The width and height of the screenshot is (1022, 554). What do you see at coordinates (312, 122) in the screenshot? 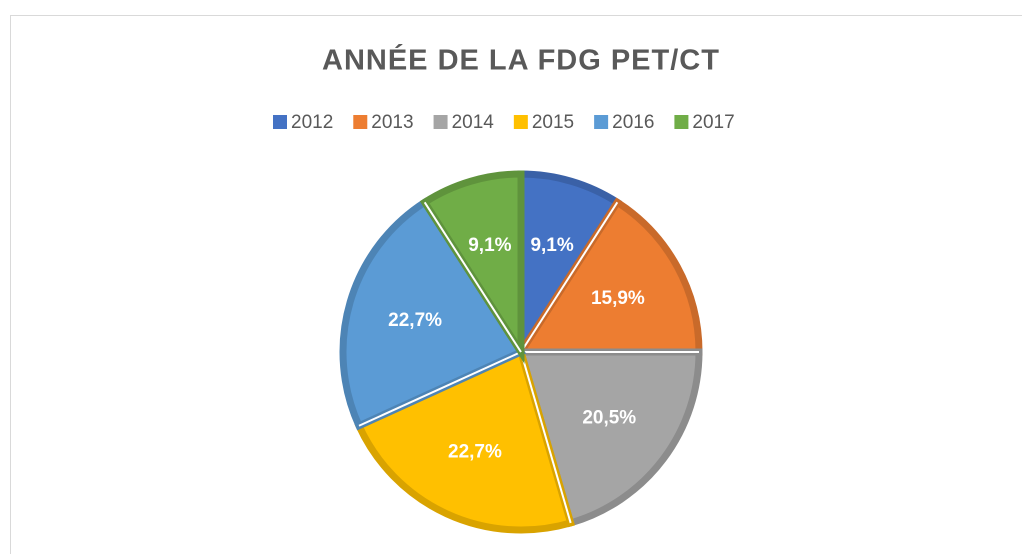
I see `legend-label: 2012` at bounding box center [312, 122].